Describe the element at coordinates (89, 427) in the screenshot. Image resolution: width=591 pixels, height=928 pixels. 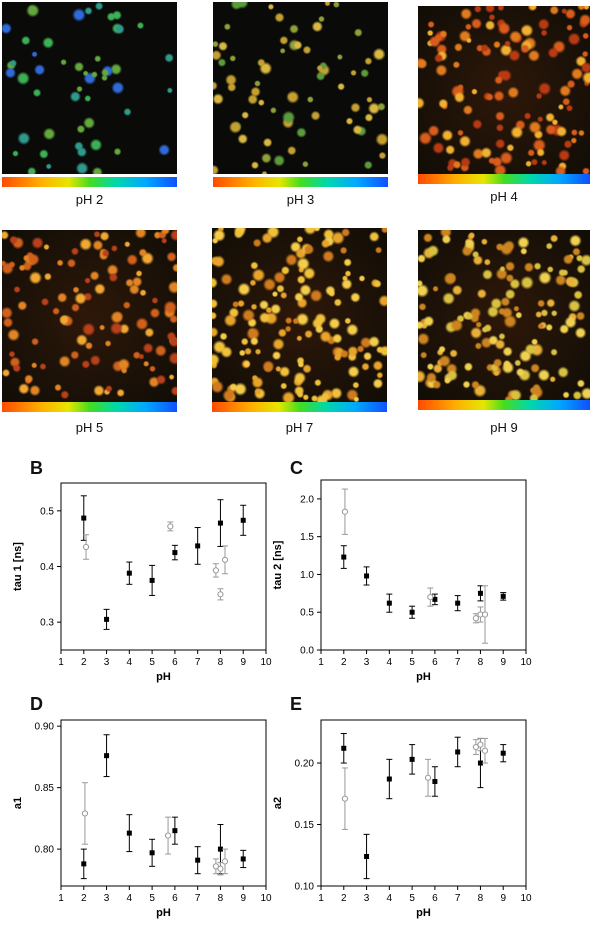
I see `micrograph-caption: pH 5` at that location.